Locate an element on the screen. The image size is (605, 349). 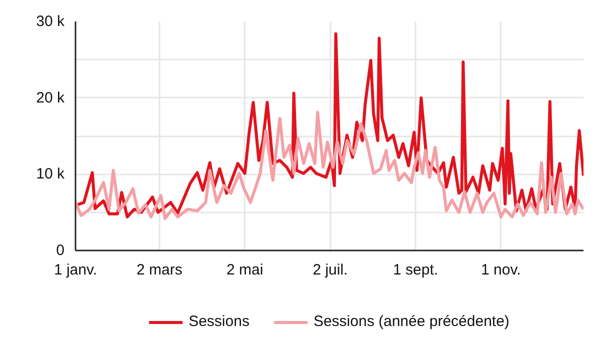
legend-label: Sessions is located at coordinates (219, 321).